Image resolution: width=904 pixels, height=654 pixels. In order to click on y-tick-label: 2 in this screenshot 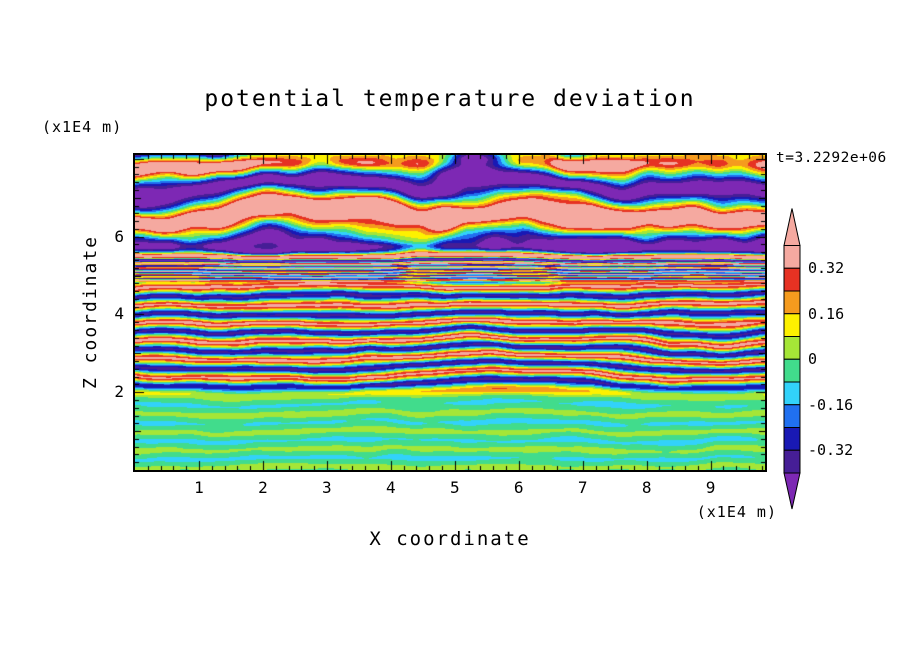, I will do `click(119, 392)`.